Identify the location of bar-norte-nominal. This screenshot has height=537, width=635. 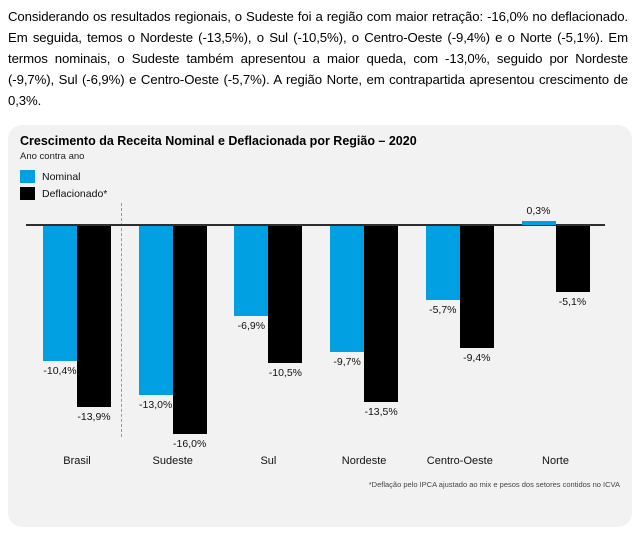
(538, 223).